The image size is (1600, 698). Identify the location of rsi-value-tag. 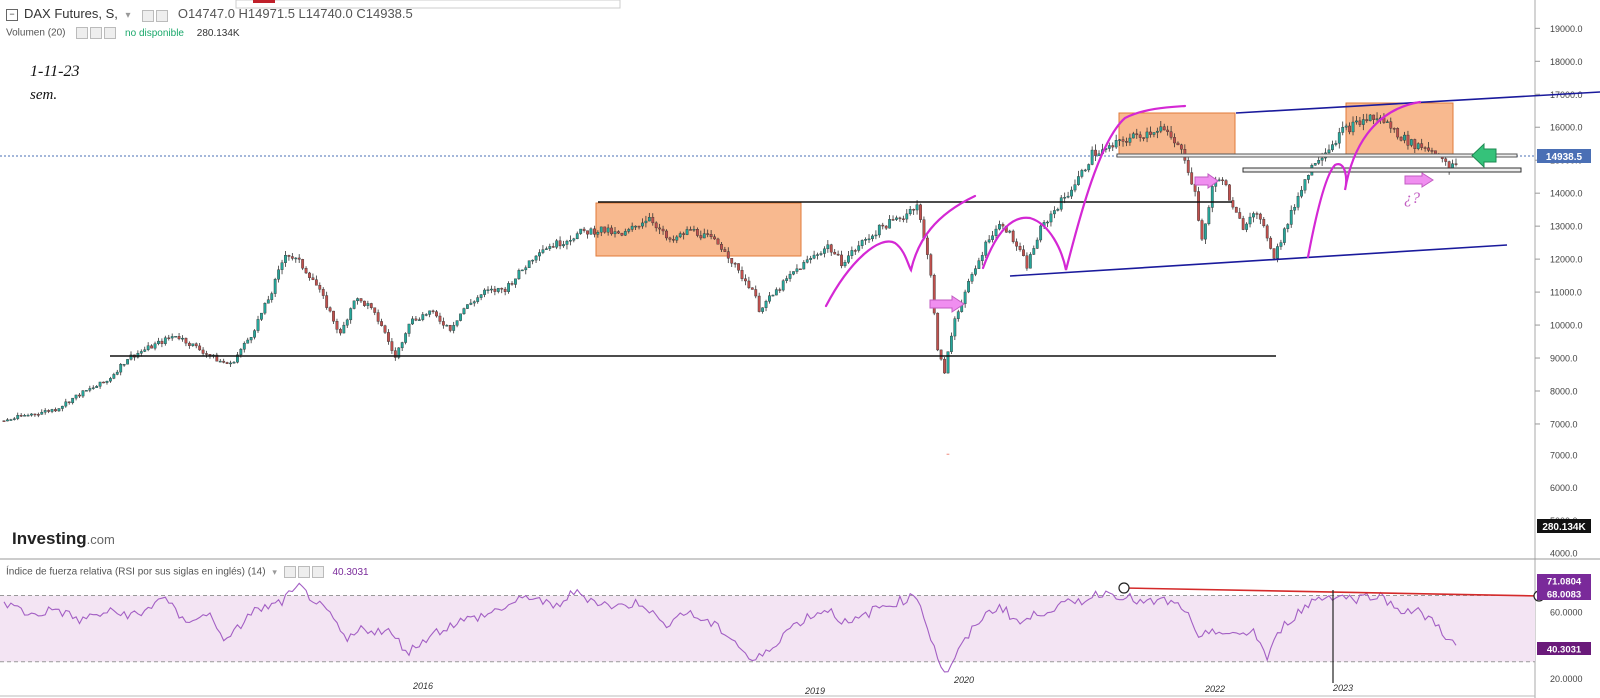
(1564, 580).